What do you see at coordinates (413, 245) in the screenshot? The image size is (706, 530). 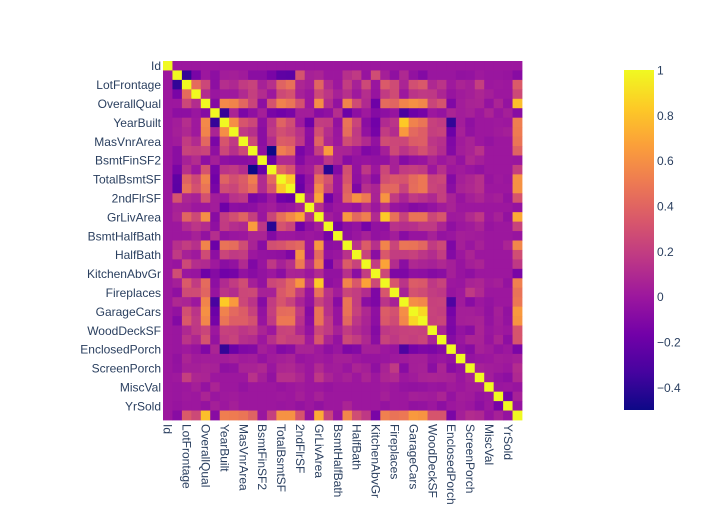 I see `heatmap-cell-FullBath-GarageCars` at bounding box center [413, 245].